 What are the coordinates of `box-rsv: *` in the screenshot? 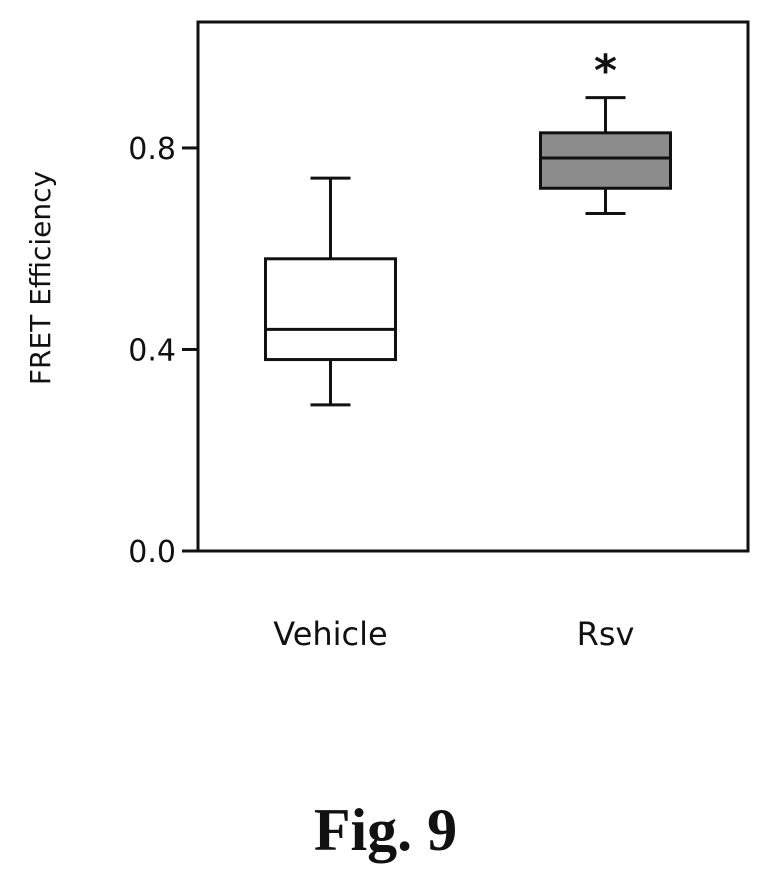 It's located at (605, 130).